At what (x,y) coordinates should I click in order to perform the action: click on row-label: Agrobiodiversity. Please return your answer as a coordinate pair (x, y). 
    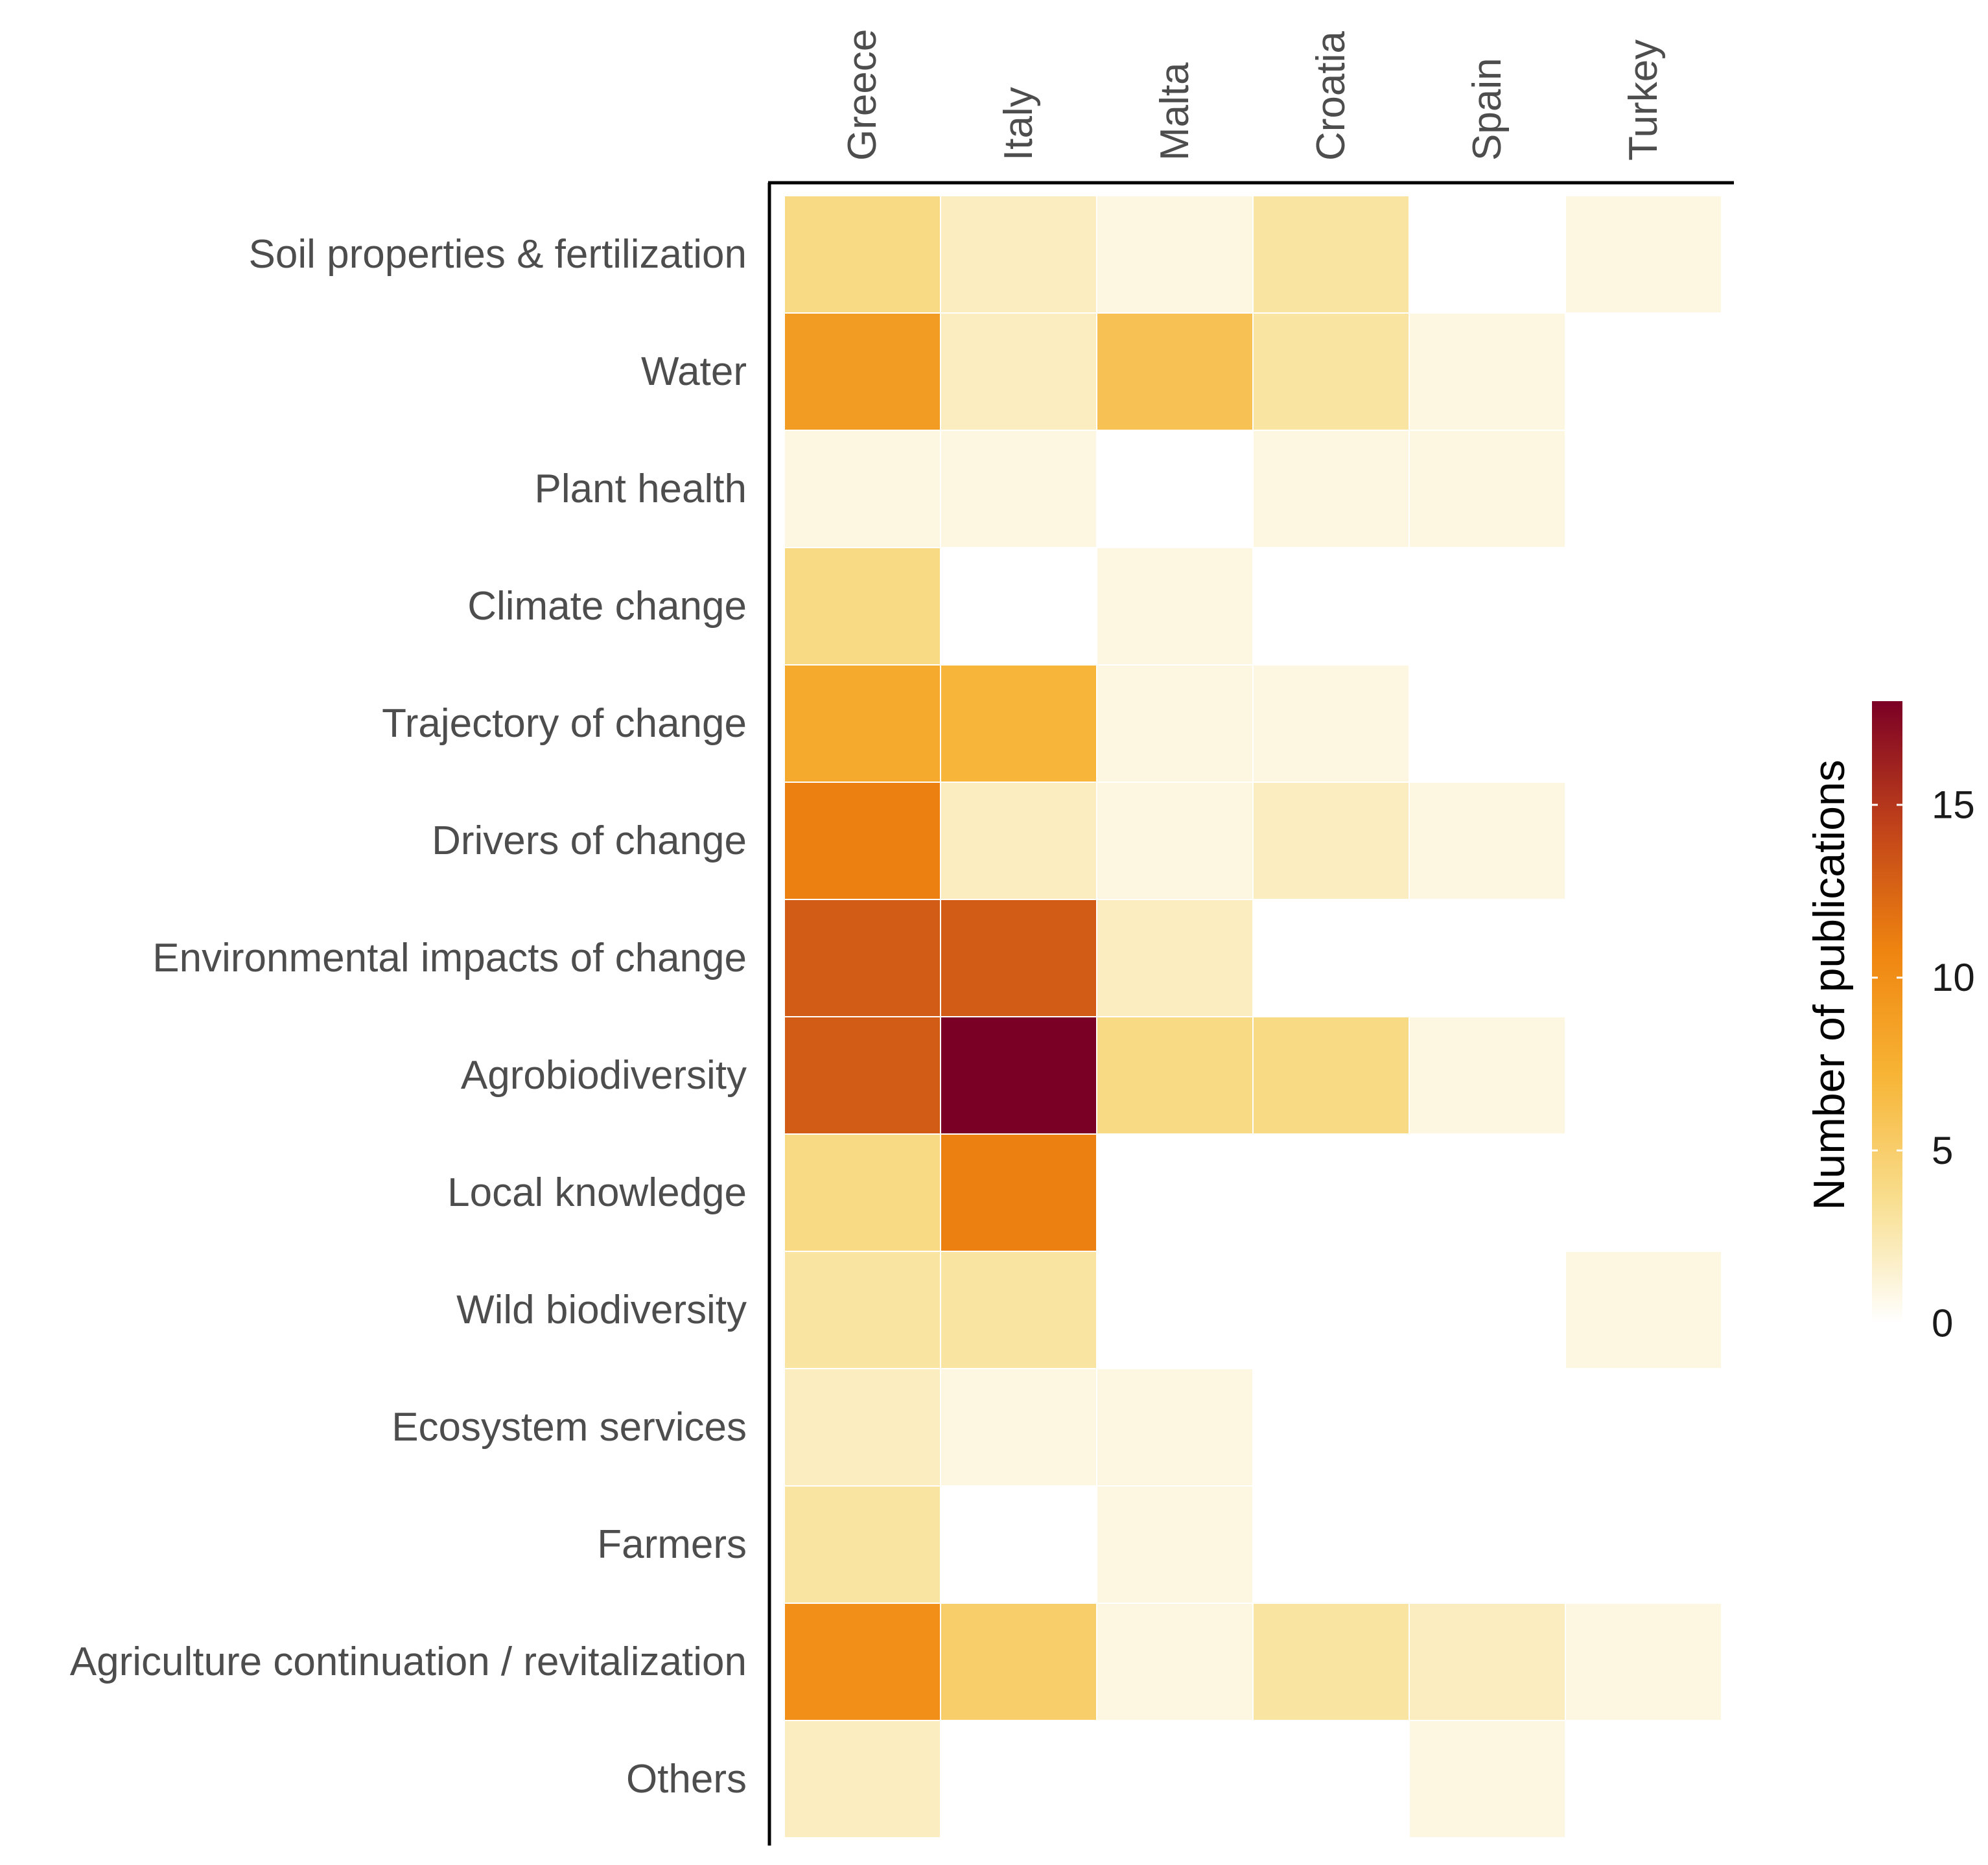
    Looking at the image, I should click on (604, 1075).